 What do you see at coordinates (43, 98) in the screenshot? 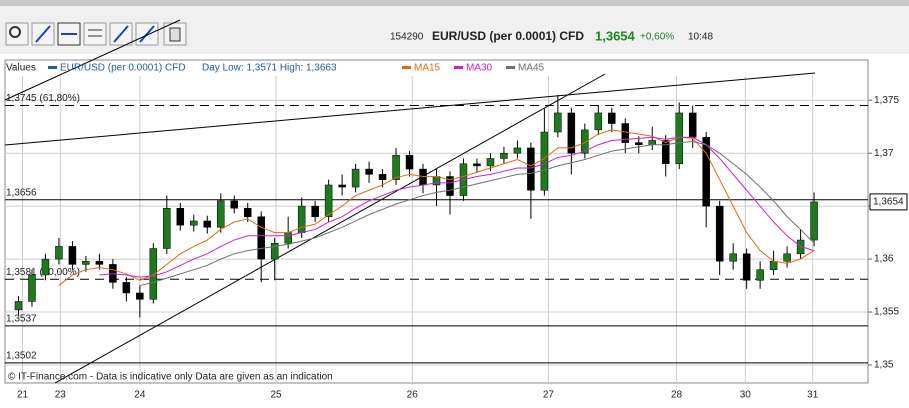
I see `level-label: 1,3745 (61,80%)` at bounding box center [43, 98].